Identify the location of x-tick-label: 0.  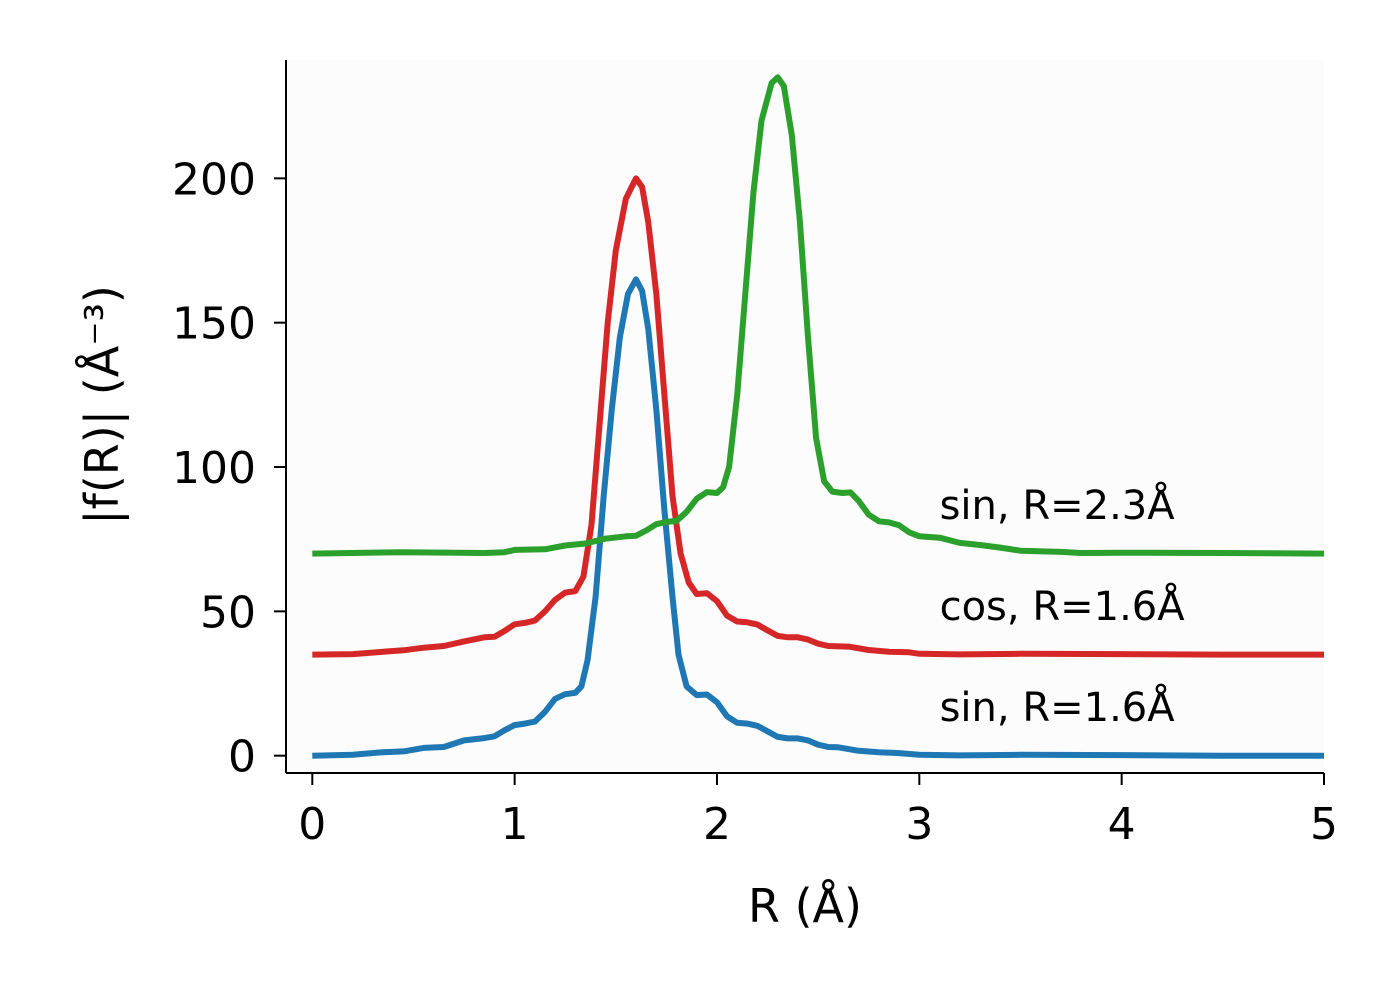
(312, 824).